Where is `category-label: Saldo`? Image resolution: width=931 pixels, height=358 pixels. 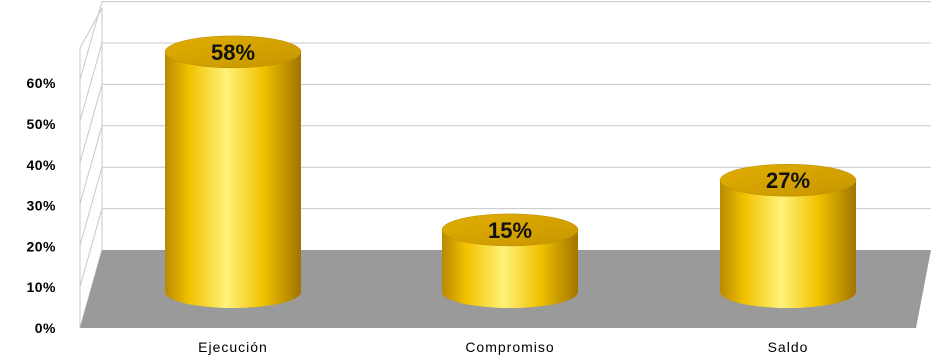 category-label: Saldo is located at coordinates (788, 347).